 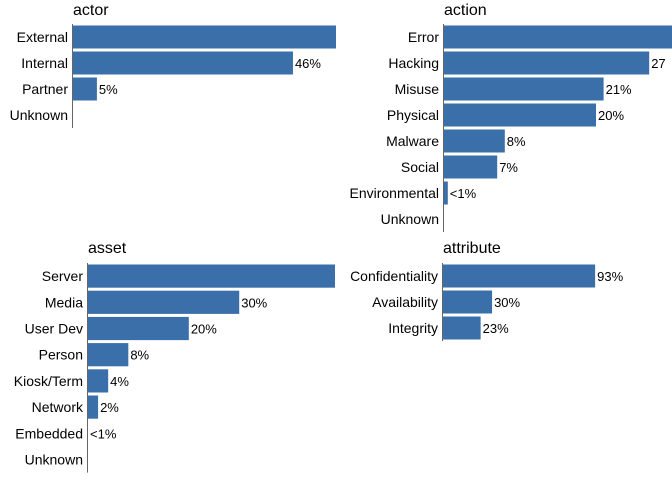 What do you see at coordinates (474, 141) in the screenshot?
I see `bar-malware` at bounding box center [474, 141].